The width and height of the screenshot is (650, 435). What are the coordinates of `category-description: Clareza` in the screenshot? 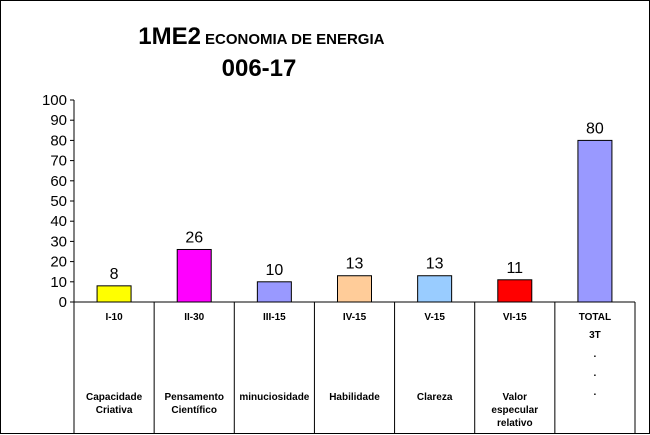 It's located at (435, 397).